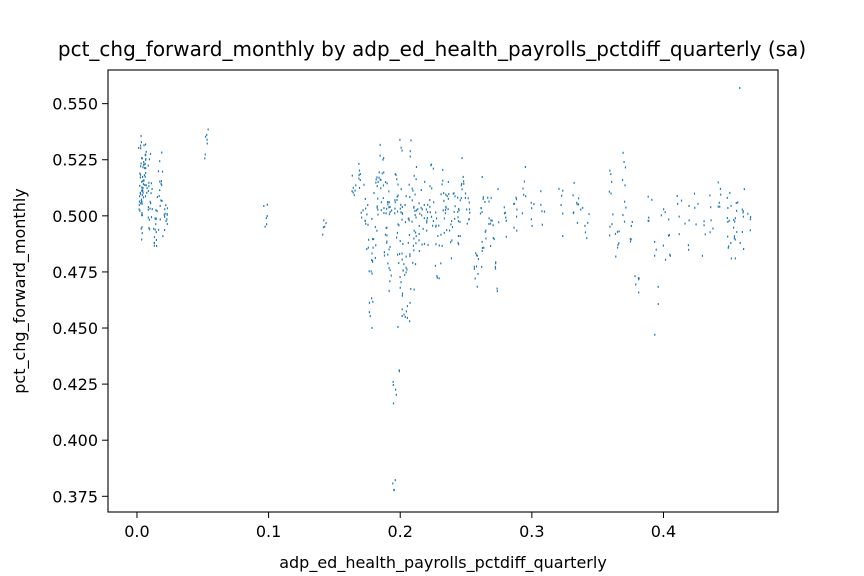 This screenshot has width=864, height=576. Describe the element at coordinates (75, 216) in the screenshot. I see `y-tick-label: 0.500` at that location.